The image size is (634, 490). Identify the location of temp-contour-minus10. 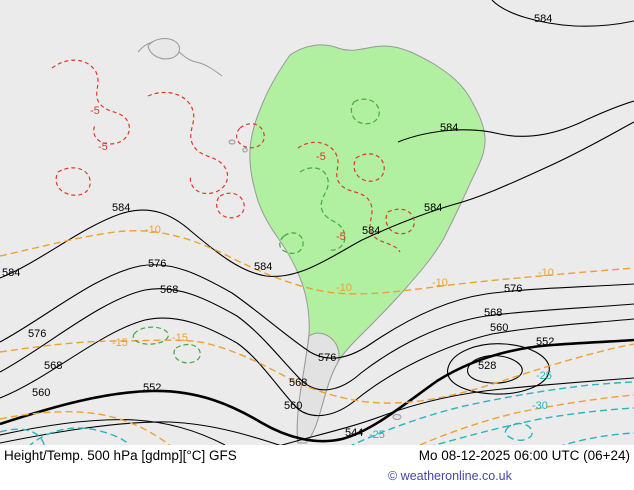
(317, 262).